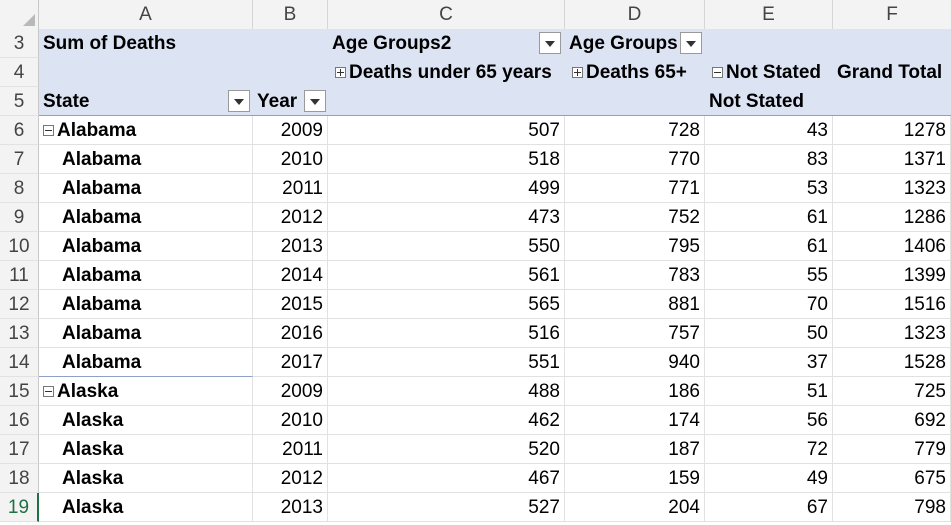 This screenshot has height=525, width=951. Describe the element at coordinates (19, 101) in the screenshot. I see `row-header: 5` at that location.